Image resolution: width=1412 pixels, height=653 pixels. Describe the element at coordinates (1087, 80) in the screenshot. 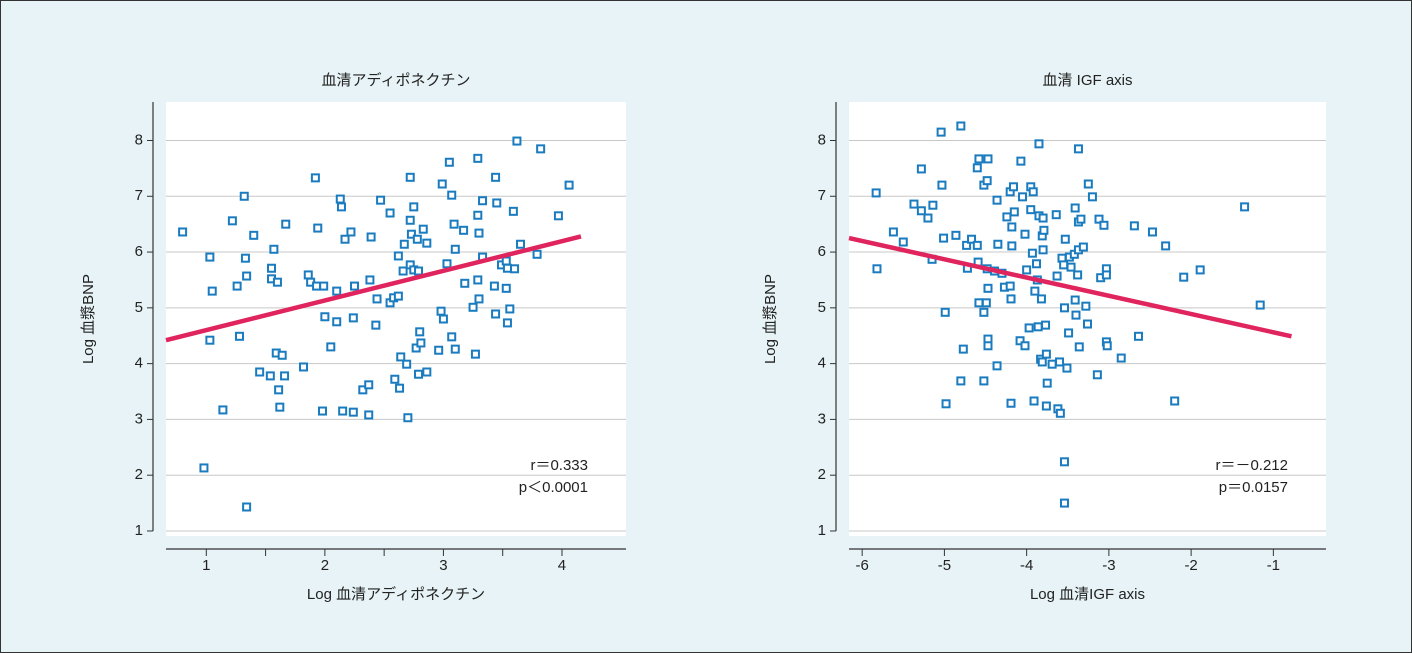

I see `chart-title: 血清 IGF axis` at that location.